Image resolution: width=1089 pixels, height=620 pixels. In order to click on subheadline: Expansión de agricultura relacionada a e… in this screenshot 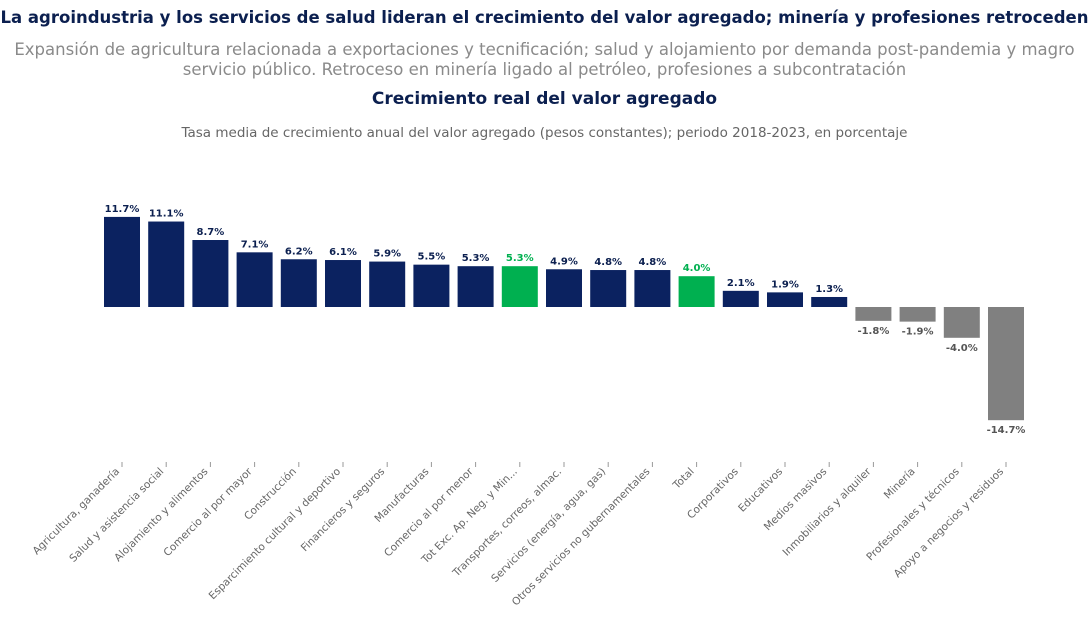, I will do `click(544, 59)`.